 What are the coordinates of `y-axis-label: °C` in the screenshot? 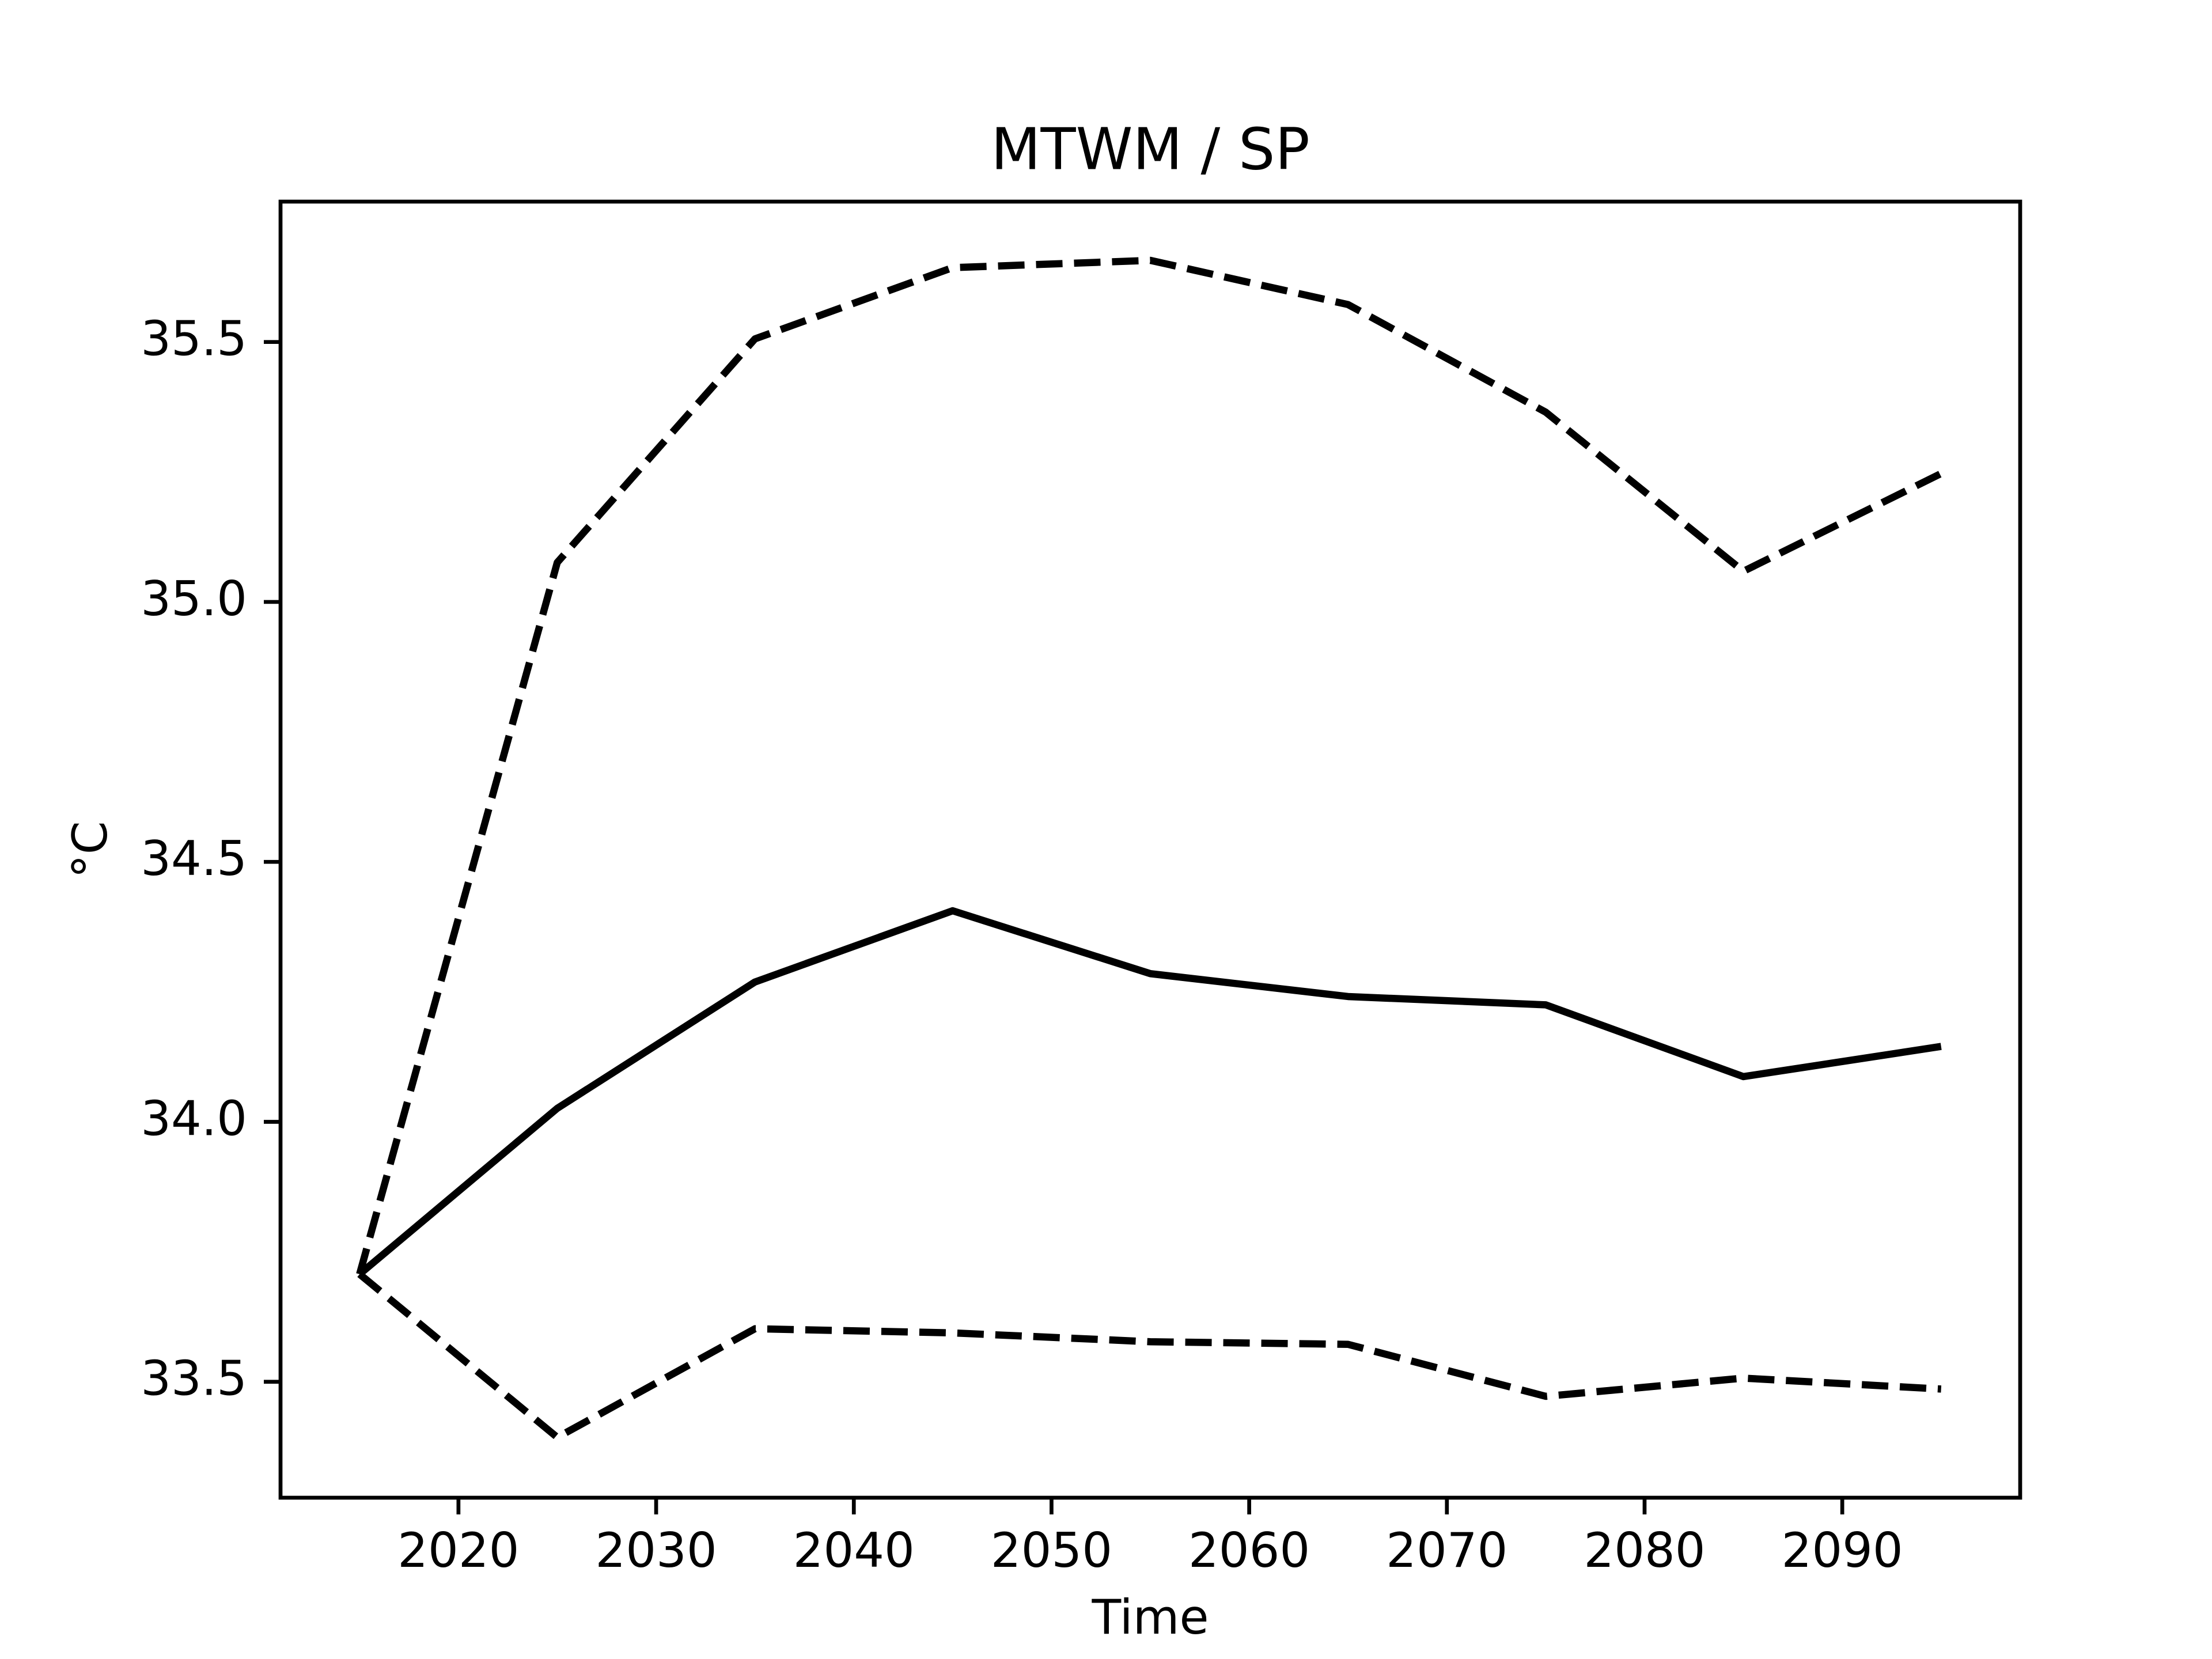 It's located at (90, 849).